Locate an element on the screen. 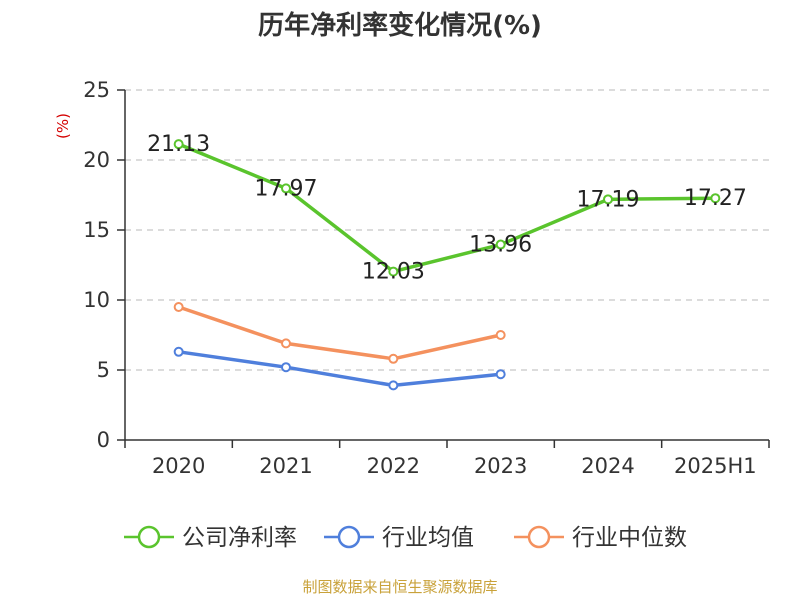 This screenshot has height=600, width=800. x-tick-label: 2025H1 is located at coordinates (715, 466).